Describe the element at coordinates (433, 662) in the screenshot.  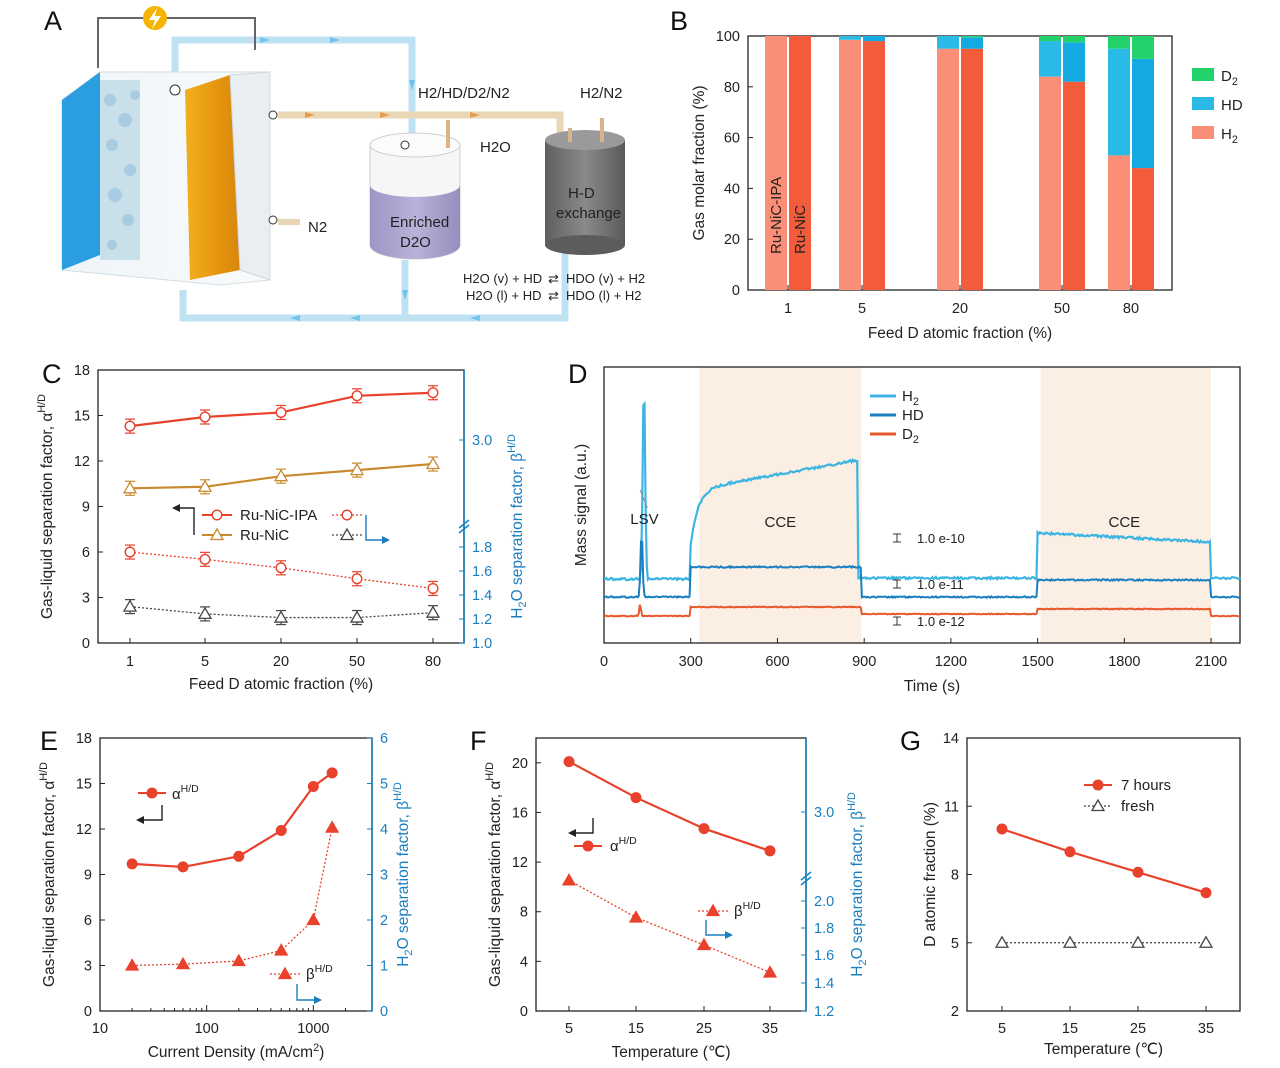
I see `panel-c-xtick-label: 80` at that location.